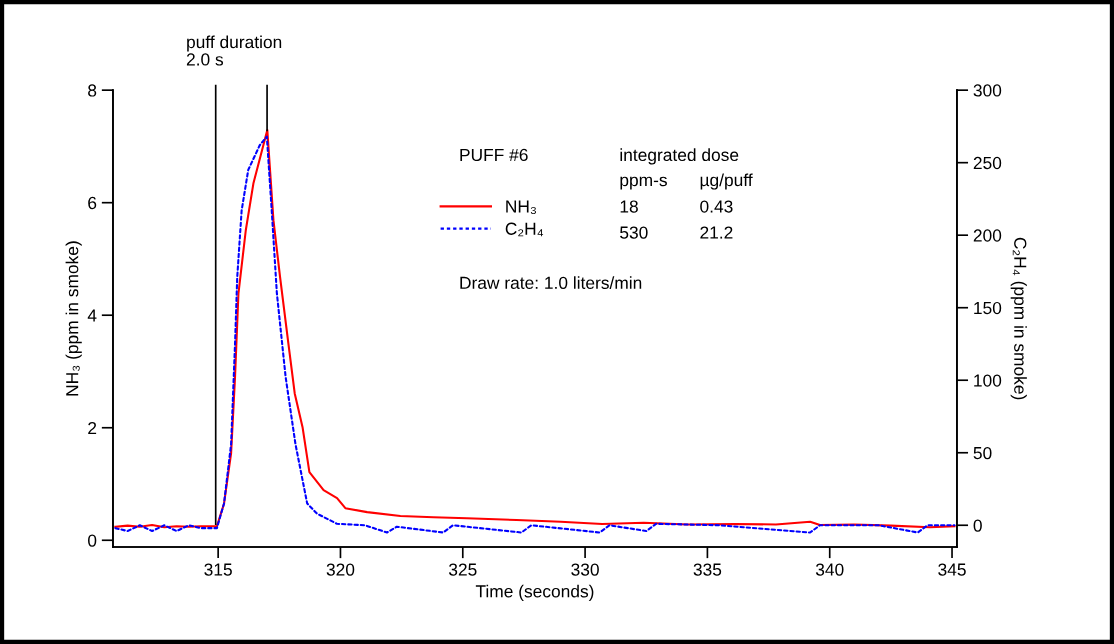  Describe the element at coordinates (494, 155) in the screenshot. I see `annotation: PUFF #6` at that location.